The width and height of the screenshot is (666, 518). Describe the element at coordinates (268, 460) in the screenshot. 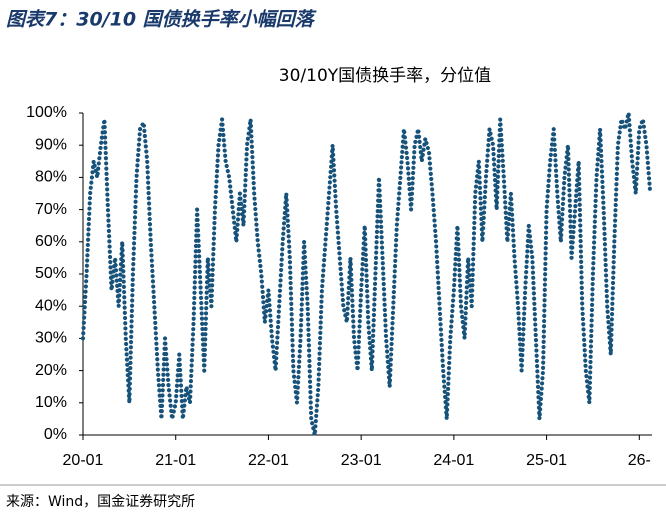

I see `x-tick-label: 22-01` at that location.